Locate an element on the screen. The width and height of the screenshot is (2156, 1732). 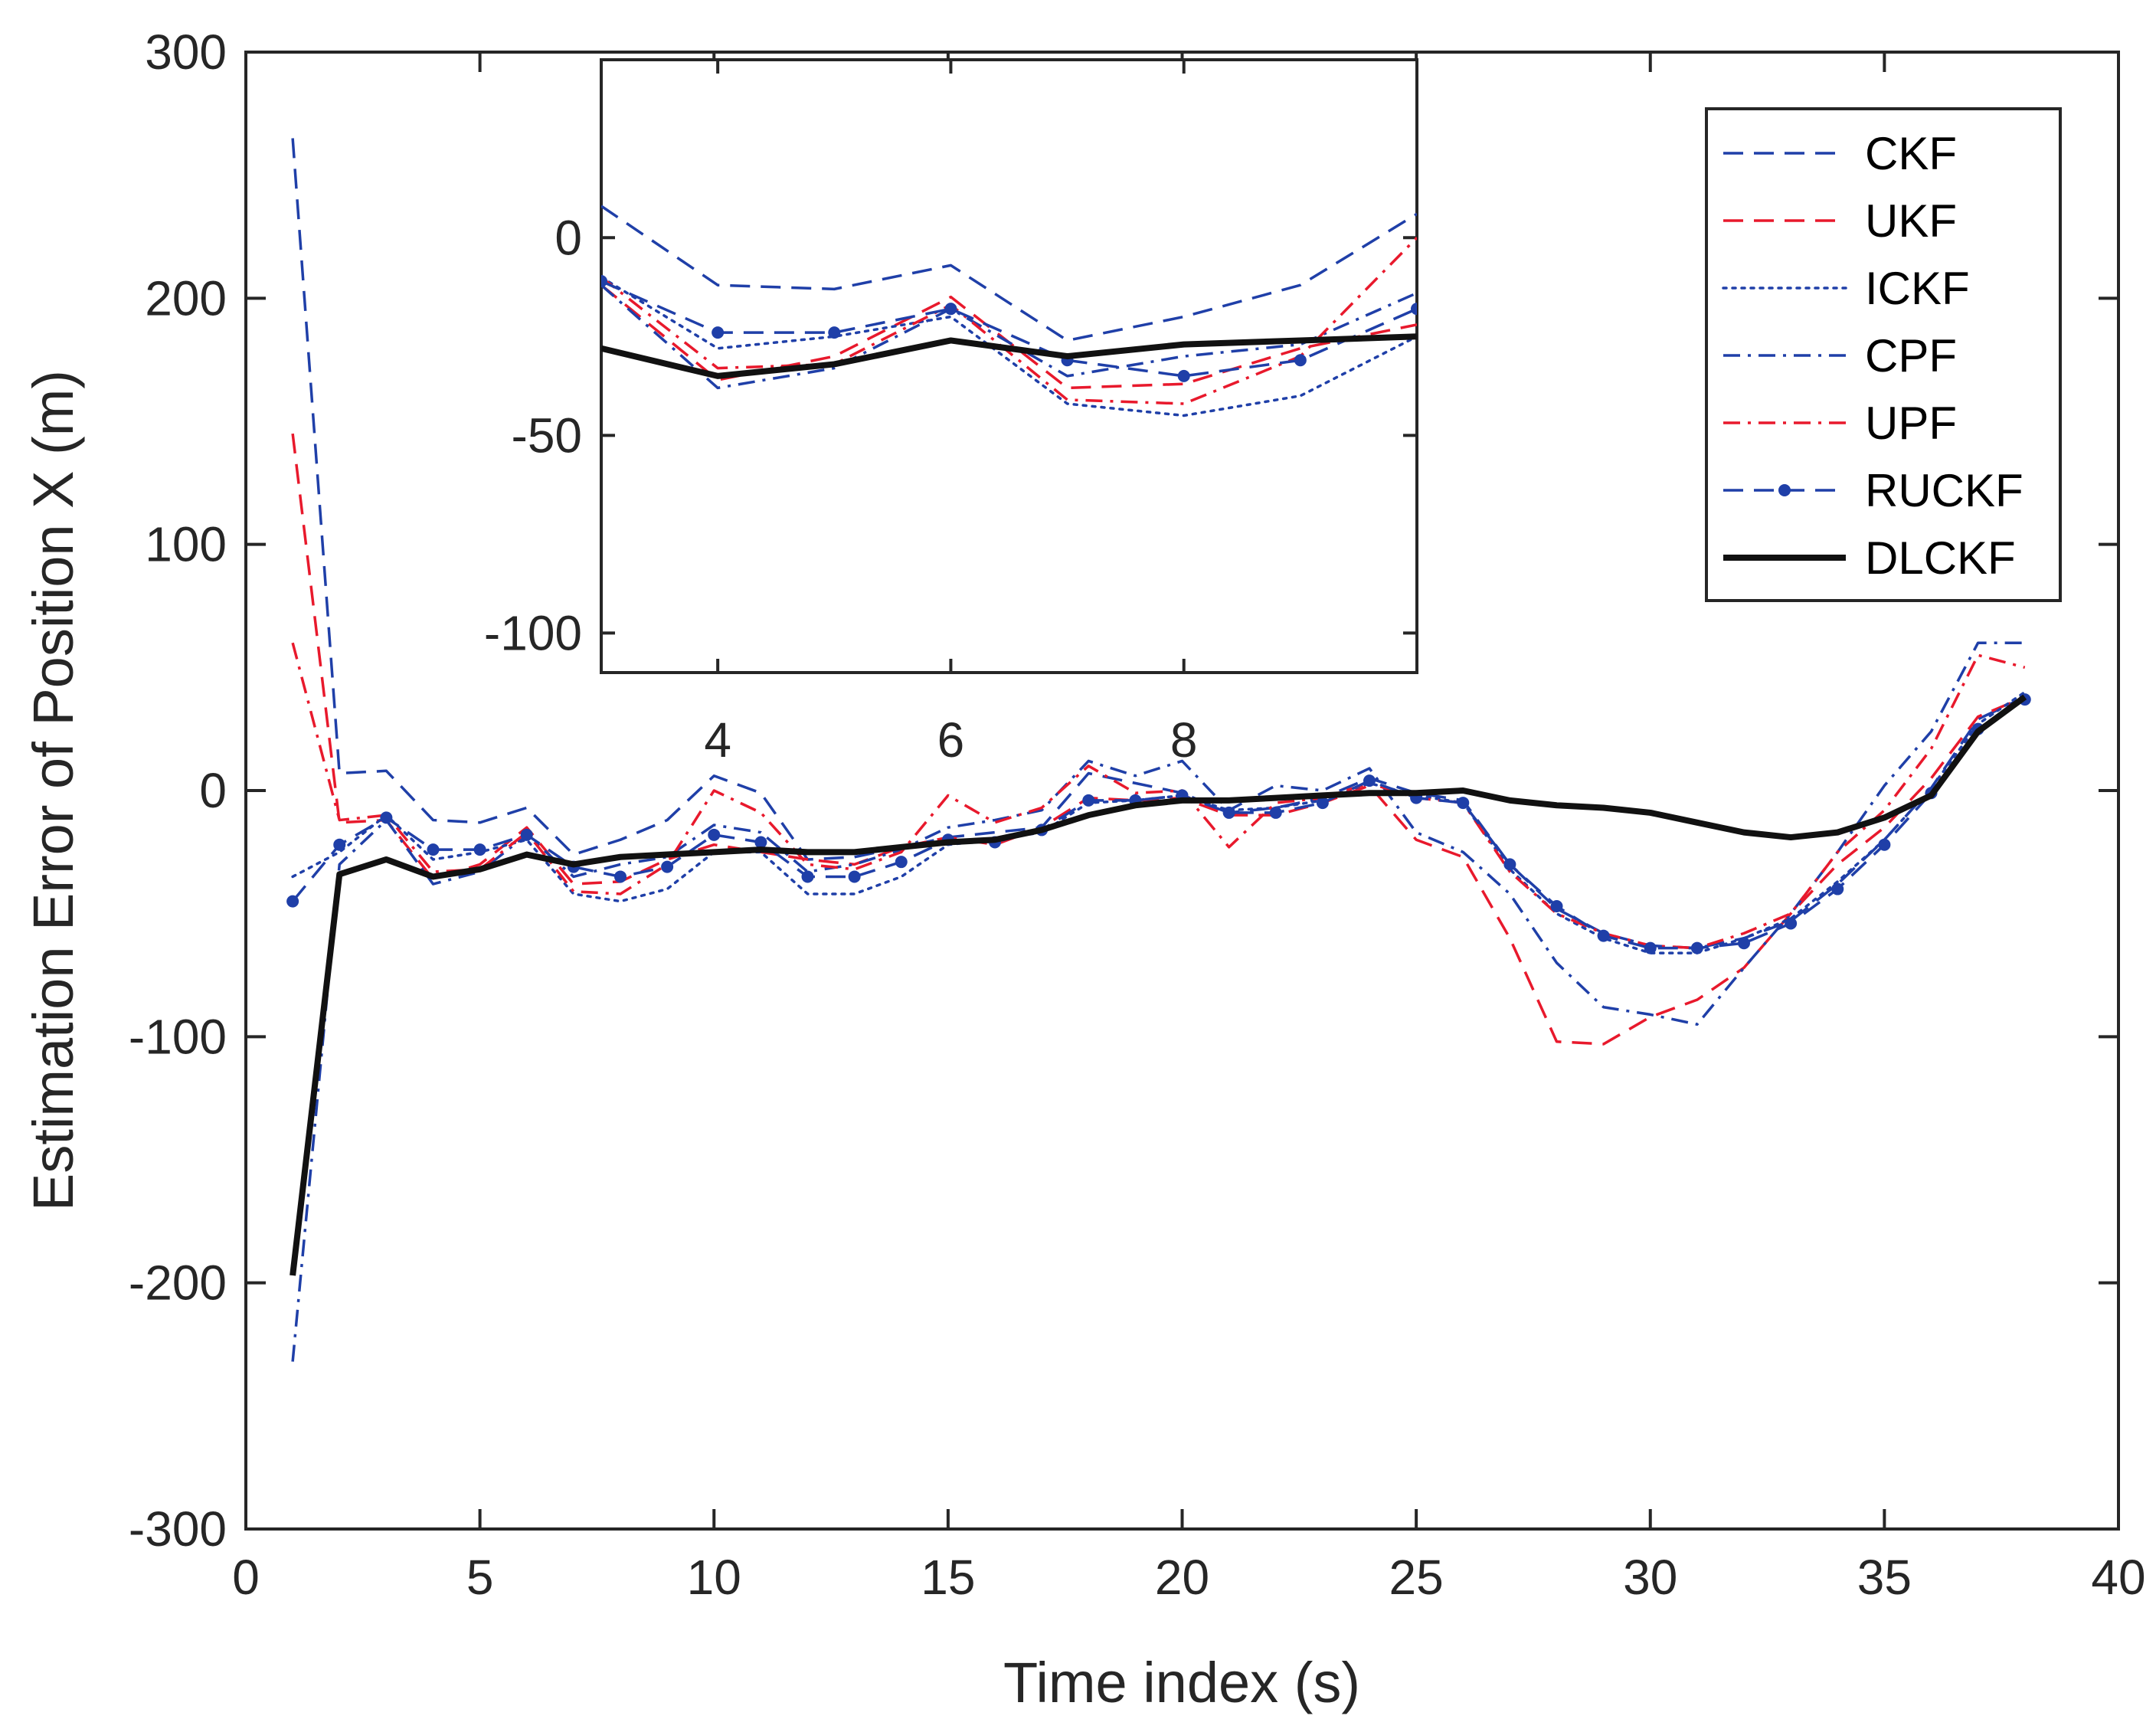
x-tick-label: 15 is located at coordinates (948, 1577).